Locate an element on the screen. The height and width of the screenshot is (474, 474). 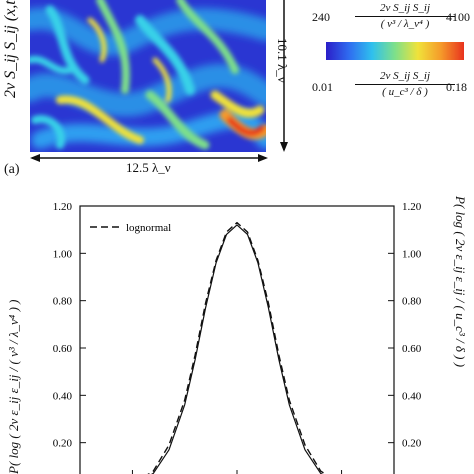
panel-a-label: (a) is located at coordinates (12, 169).